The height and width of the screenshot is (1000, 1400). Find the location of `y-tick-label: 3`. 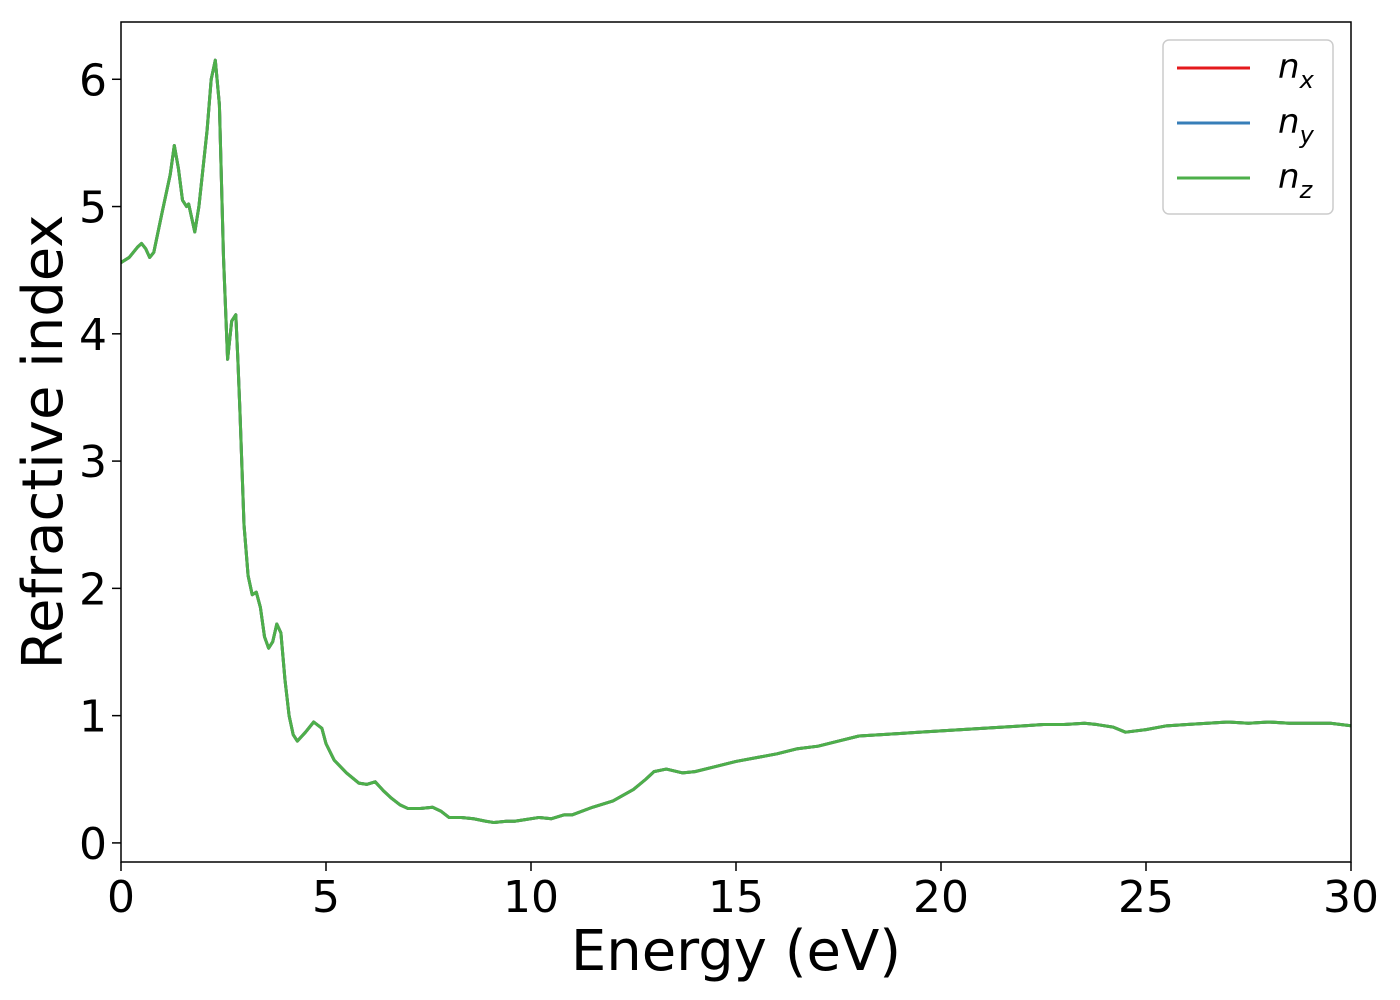

y-tick-label: 3 is located at coordinates (93, 462).